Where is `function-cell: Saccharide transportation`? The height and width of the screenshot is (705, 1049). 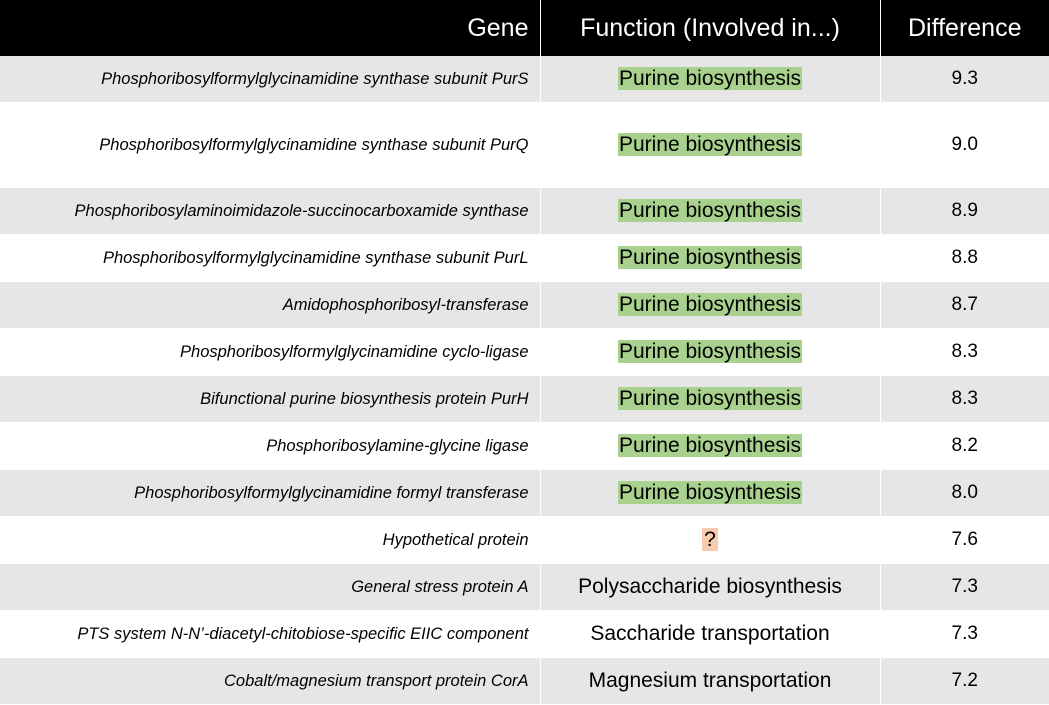 function-cell: Saccharide transportation is located at coordinates (710, 634).